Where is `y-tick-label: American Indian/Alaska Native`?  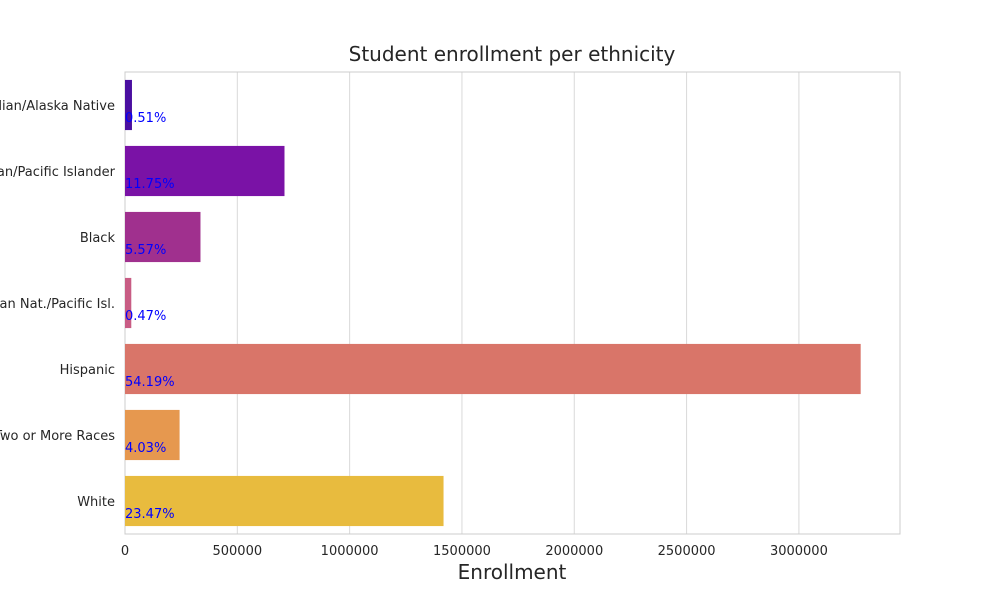 y-tick-label: American Indian/Alaska Native is located at coordinates (57, 106).